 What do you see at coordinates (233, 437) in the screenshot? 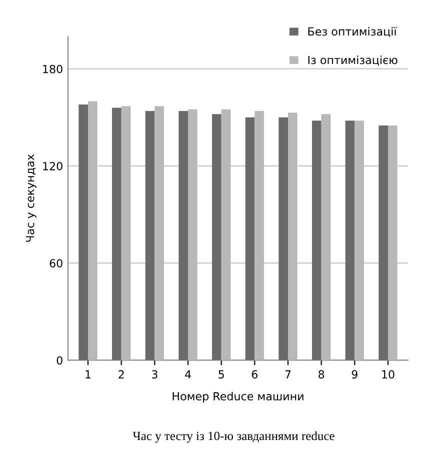
I see `text: Час у тесту із 10-ю завданнями reduce` at bounding box center [233, 437].